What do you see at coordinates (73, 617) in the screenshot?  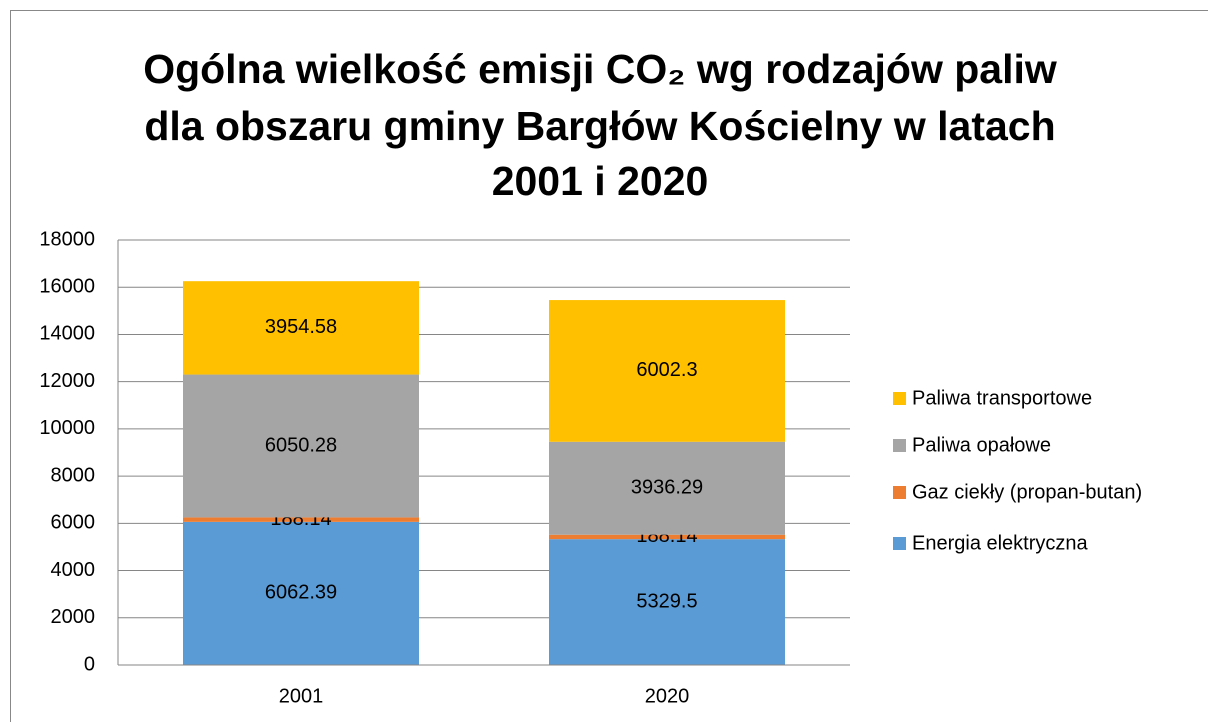 I see `y-tick-label: 2000` at bounding box center [73, 617].